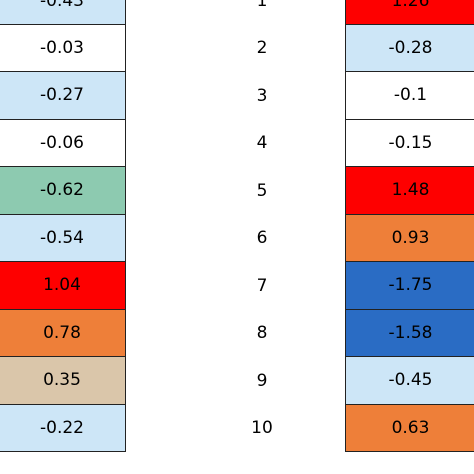 This screenshot has height=474, width=474. I want to click on right-cell: 1.26, so click(409, 12).